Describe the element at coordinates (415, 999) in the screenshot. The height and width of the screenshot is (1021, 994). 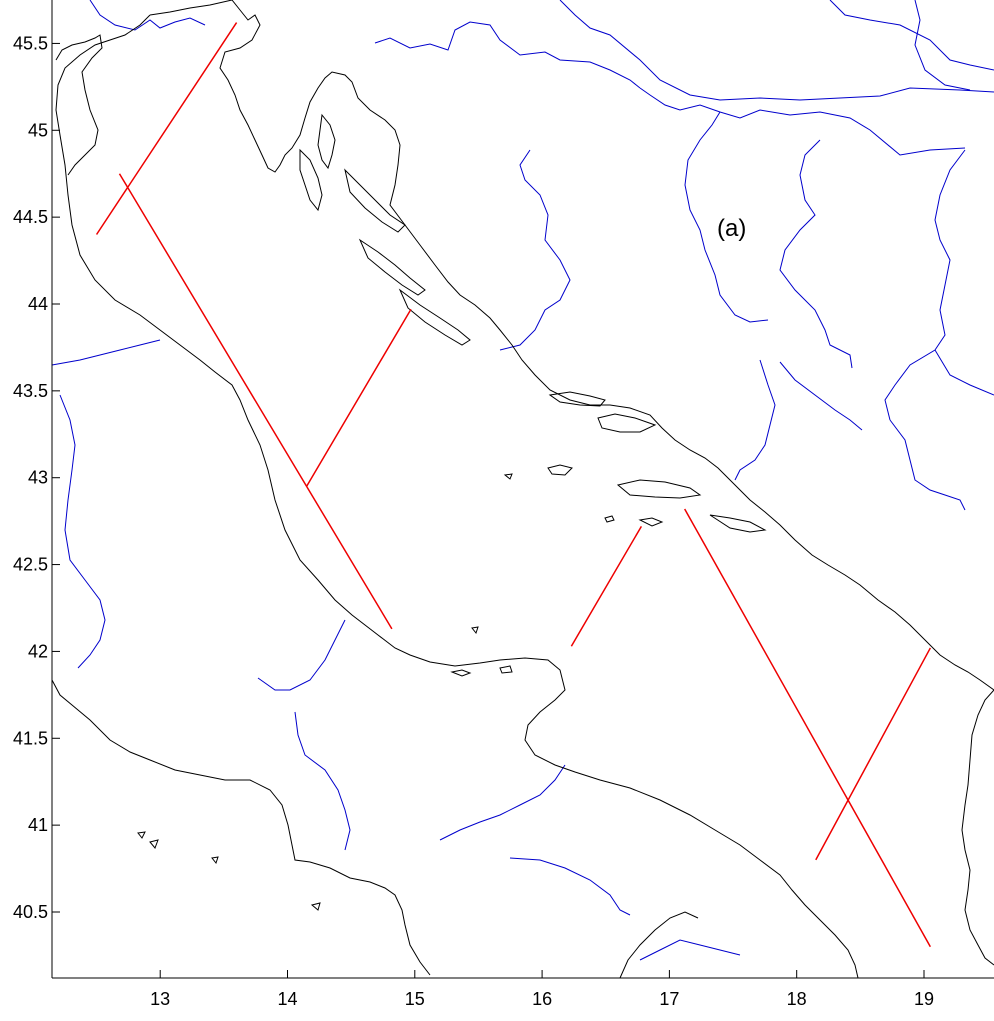
I see `x-tick-label: 15` at that location.